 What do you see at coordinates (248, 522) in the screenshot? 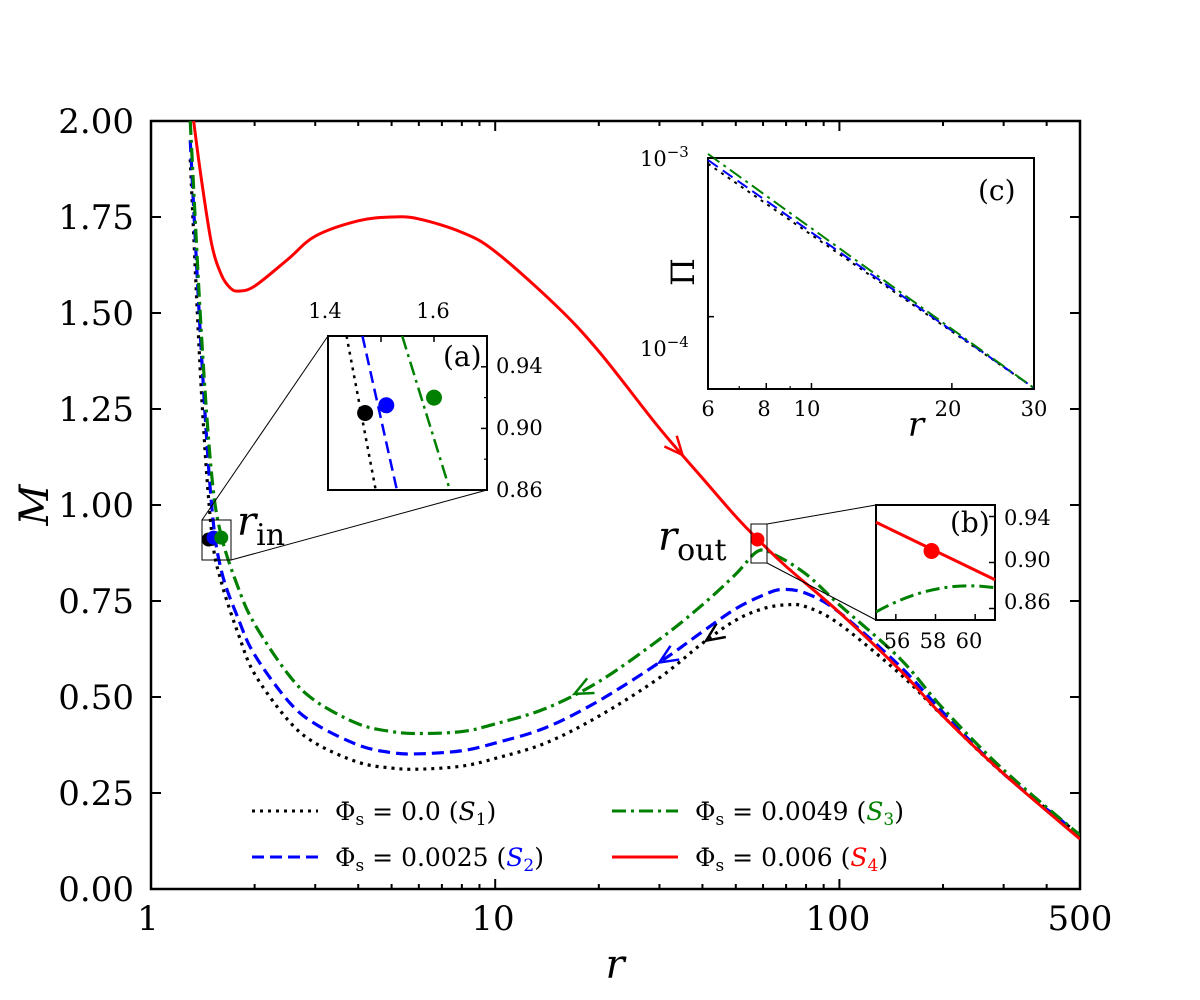
I see `r-in-main: r` at bounding box center [248, 522].